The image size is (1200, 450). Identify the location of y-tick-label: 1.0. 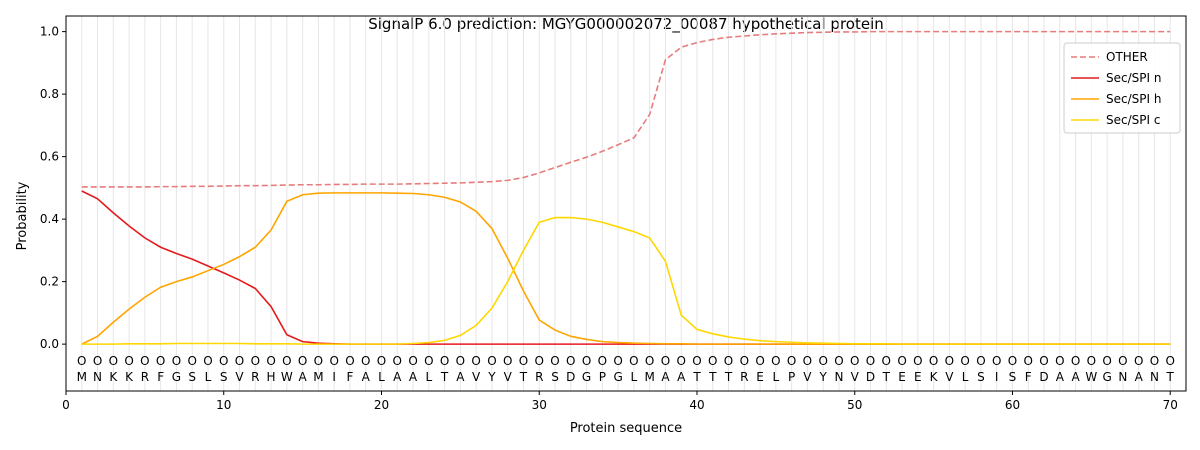
(49, 32).